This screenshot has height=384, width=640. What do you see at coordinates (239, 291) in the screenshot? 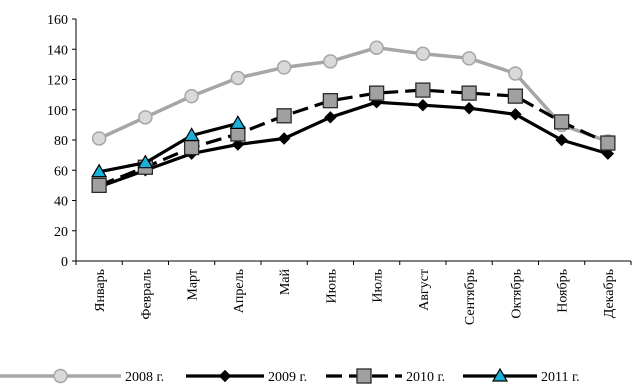
I see `x-tick-label-Апрель: Апрель` at bounding box center [239, 291].